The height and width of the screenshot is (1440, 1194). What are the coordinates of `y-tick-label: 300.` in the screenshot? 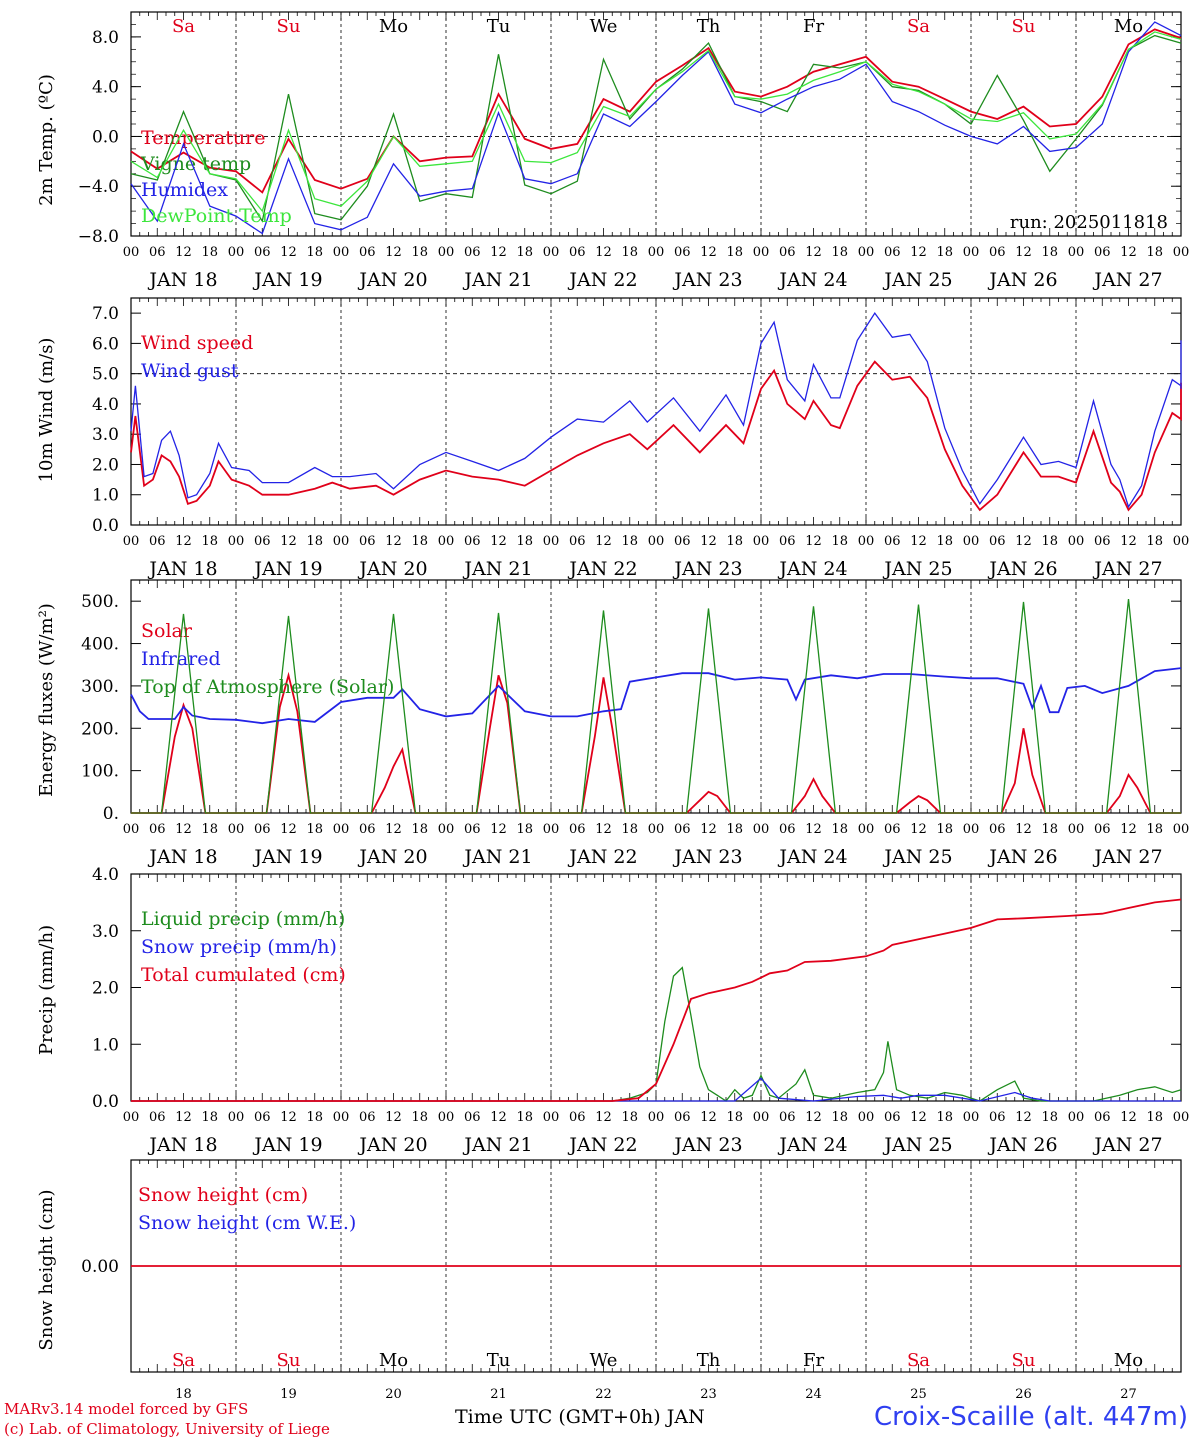 It's located at (100, 687).